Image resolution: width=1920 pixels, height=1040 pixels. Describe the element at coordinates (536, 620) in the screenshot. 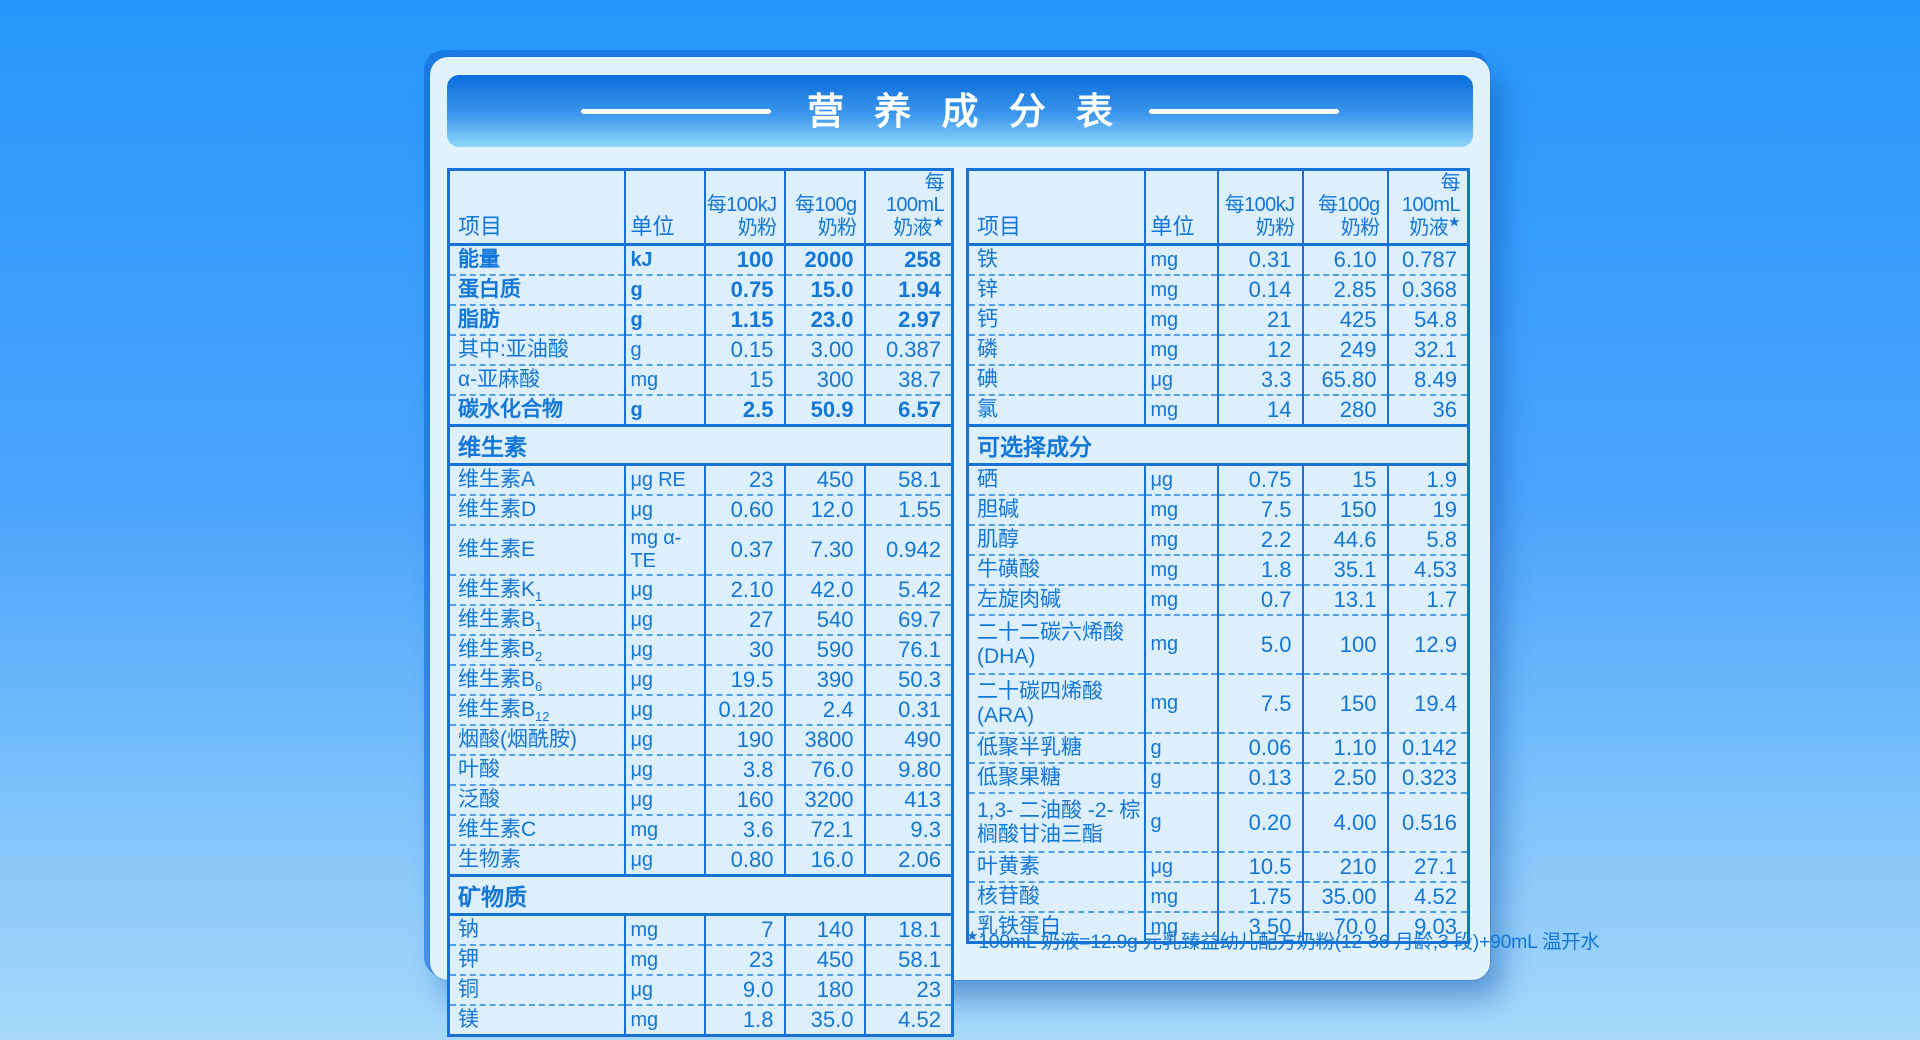

I see `nutrient-name: 维生素B1` at that location.